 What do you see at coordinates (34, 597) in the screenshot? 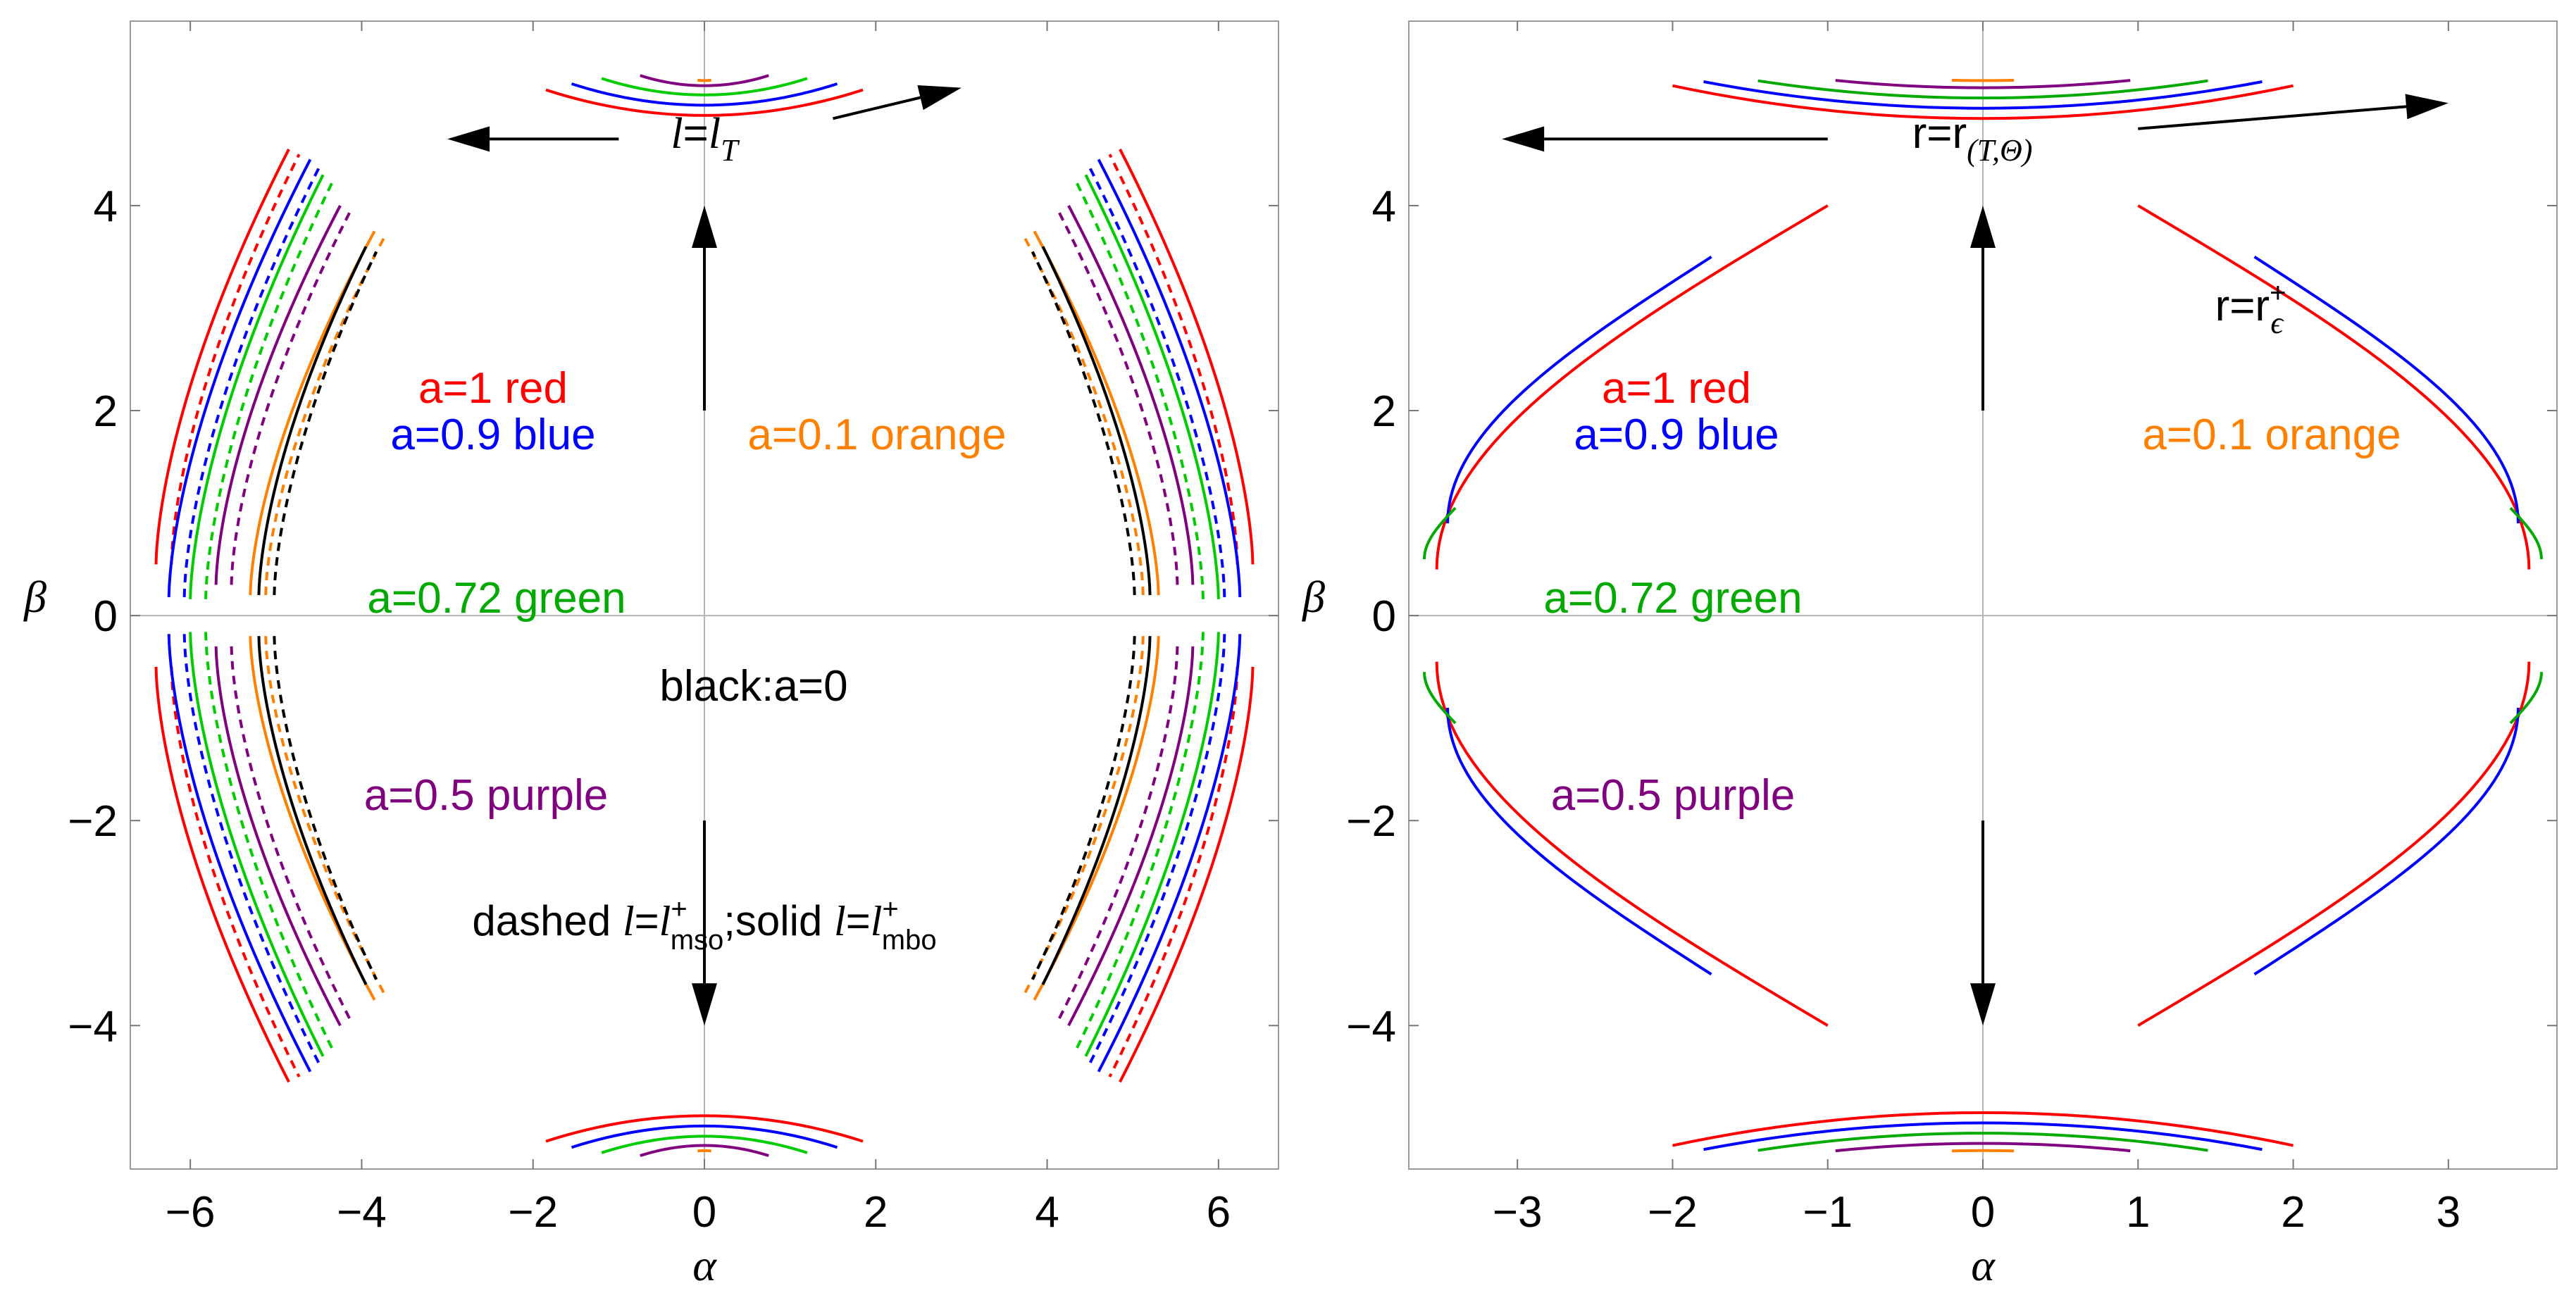
I see `left-y-axis-label: β` at bounding box center [34, 597].